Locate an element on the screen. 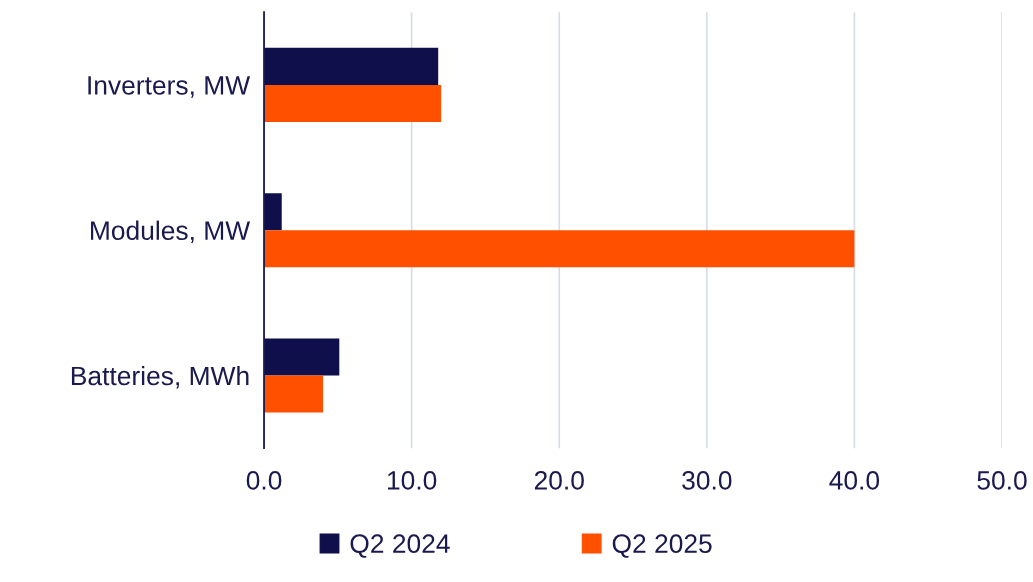 The image size is (1033, 582). x-tick-label: 10.0 is located at coordinates (412, 480).